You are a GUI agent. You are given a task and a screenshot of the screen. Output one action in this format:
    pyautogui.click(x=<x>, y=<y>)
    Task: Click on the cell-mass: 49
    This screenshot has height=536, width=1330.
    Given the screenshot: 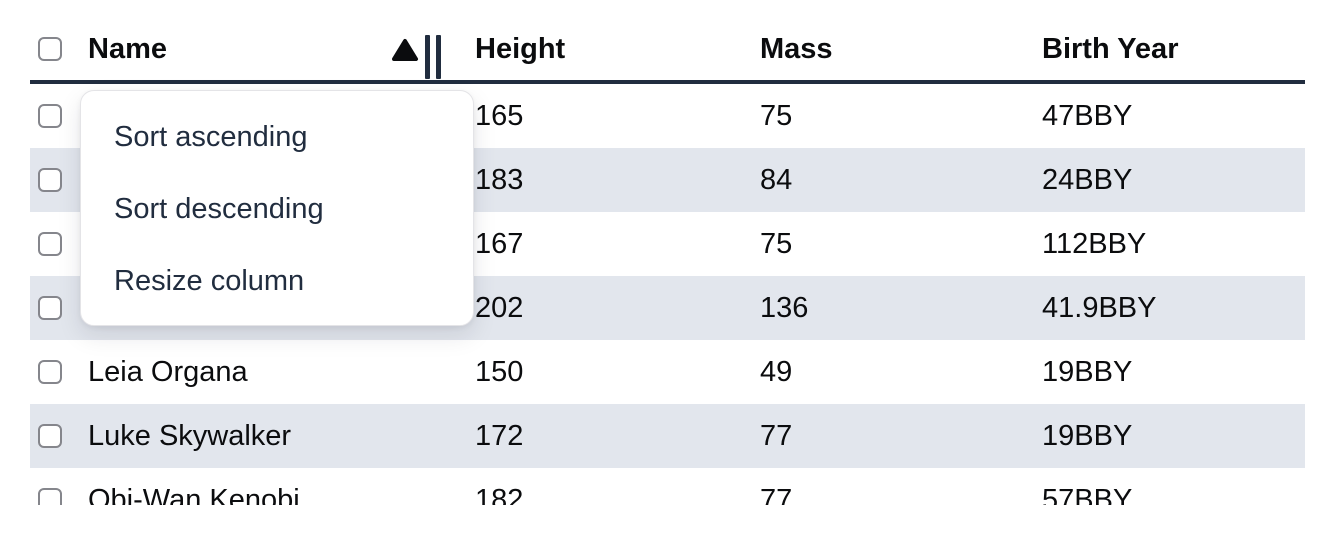 What is the action you would take?
    pyautogui.click(x=776, y=371)
    